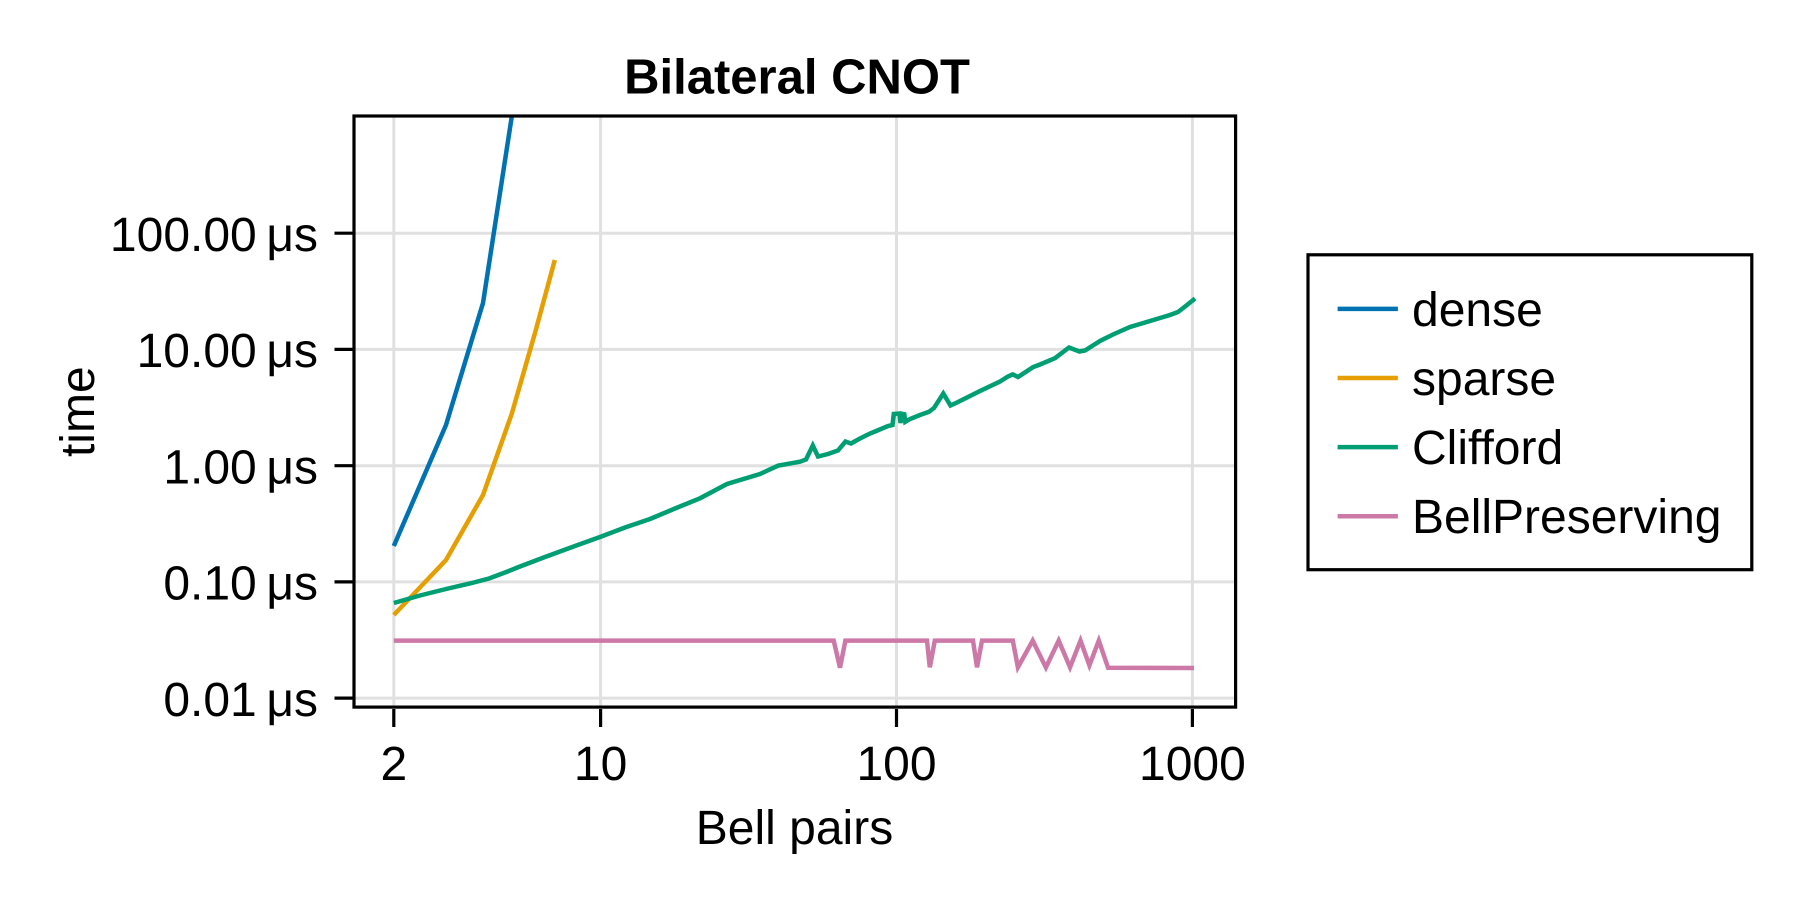  What do you see at coordinates (78, 411) in the screenshot?
I see `svg-text: time` at bounding box center [78, 411].